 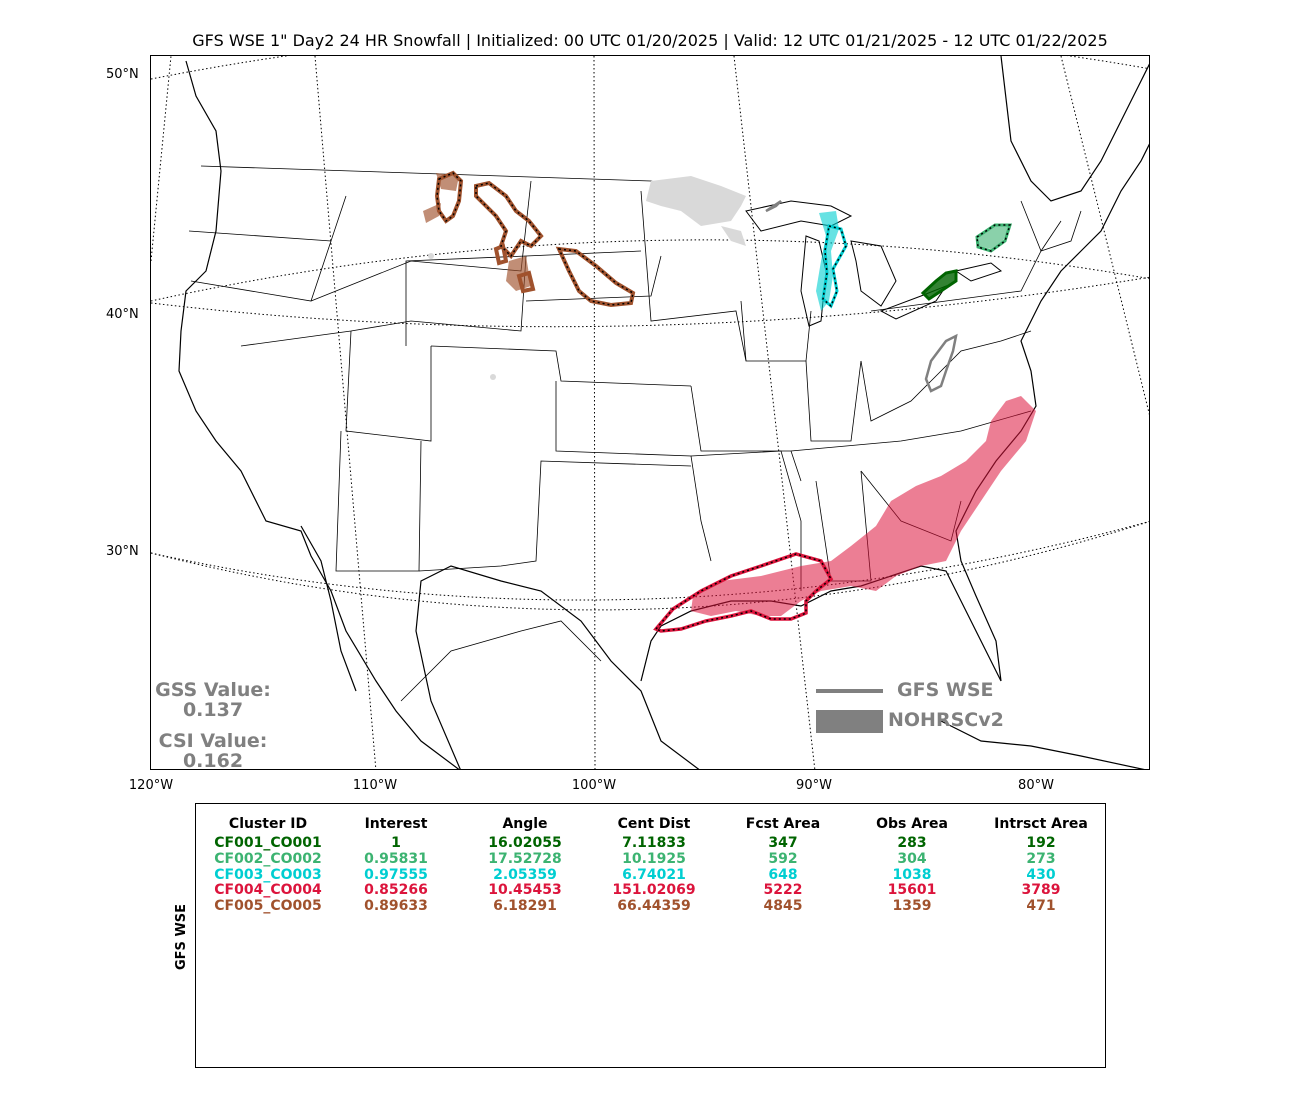 I want to click on ok-border, so click(x=633, y=471).